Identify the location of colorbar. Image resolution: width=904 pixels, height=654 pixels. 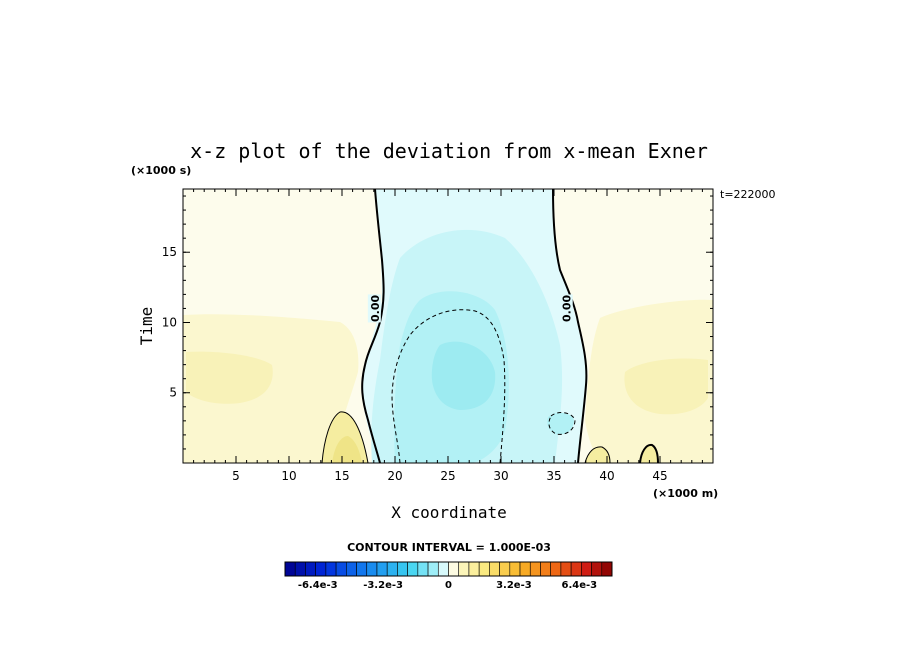
(448, 569).